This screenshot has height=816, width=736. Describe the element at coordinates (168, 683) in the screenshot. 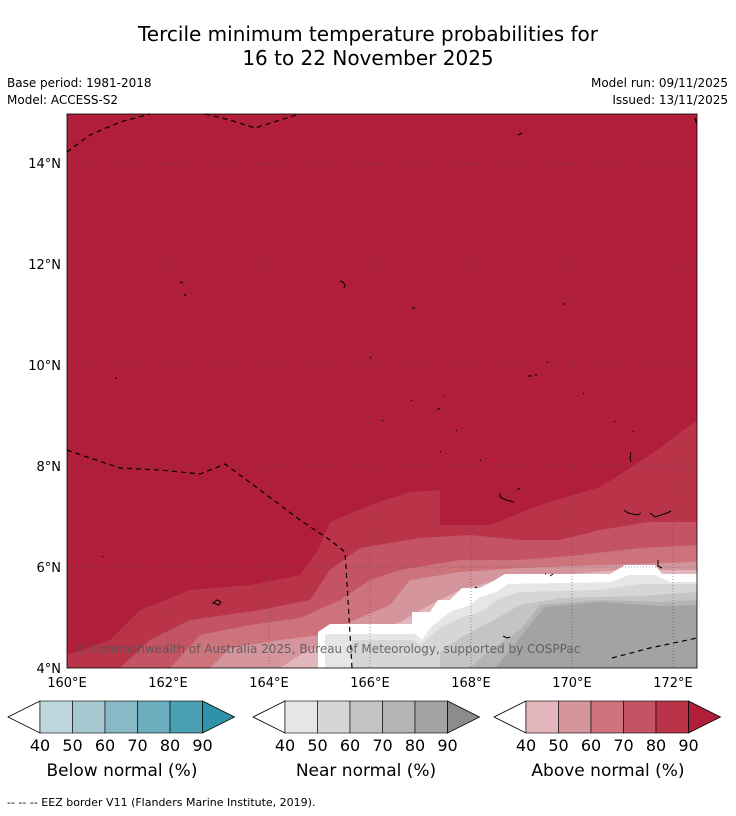

I see `lon-label: 162°E` at that location.